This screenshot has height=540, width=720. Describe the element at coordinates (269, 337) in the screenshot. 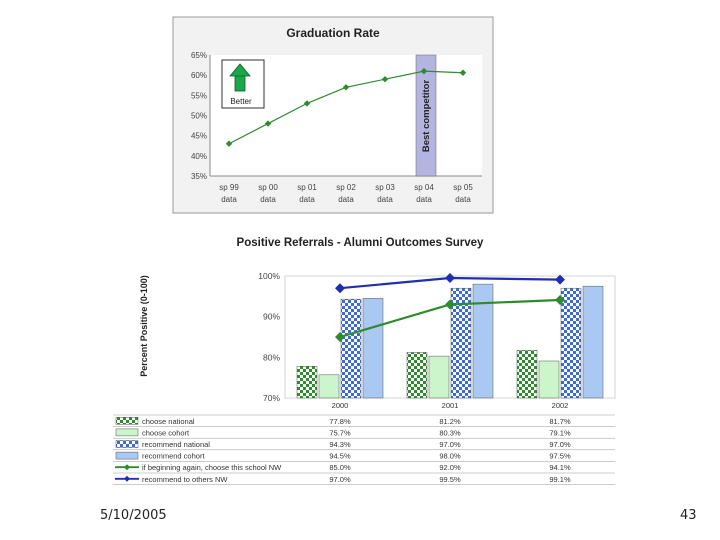

I see `referrals-y-ticks: 70% 80% 90% 100%` at that location.